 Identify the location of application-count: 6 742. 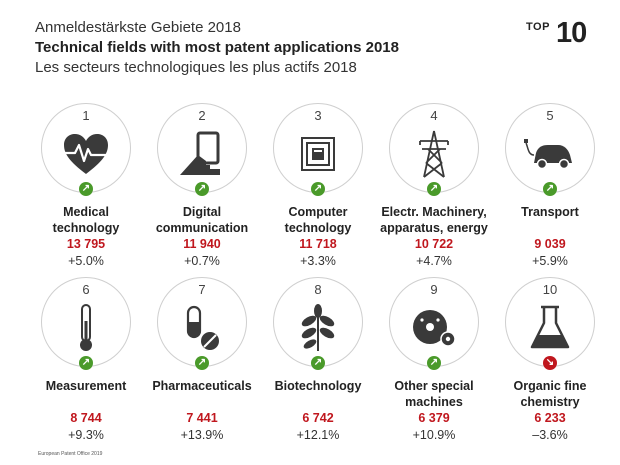
(318, 418).